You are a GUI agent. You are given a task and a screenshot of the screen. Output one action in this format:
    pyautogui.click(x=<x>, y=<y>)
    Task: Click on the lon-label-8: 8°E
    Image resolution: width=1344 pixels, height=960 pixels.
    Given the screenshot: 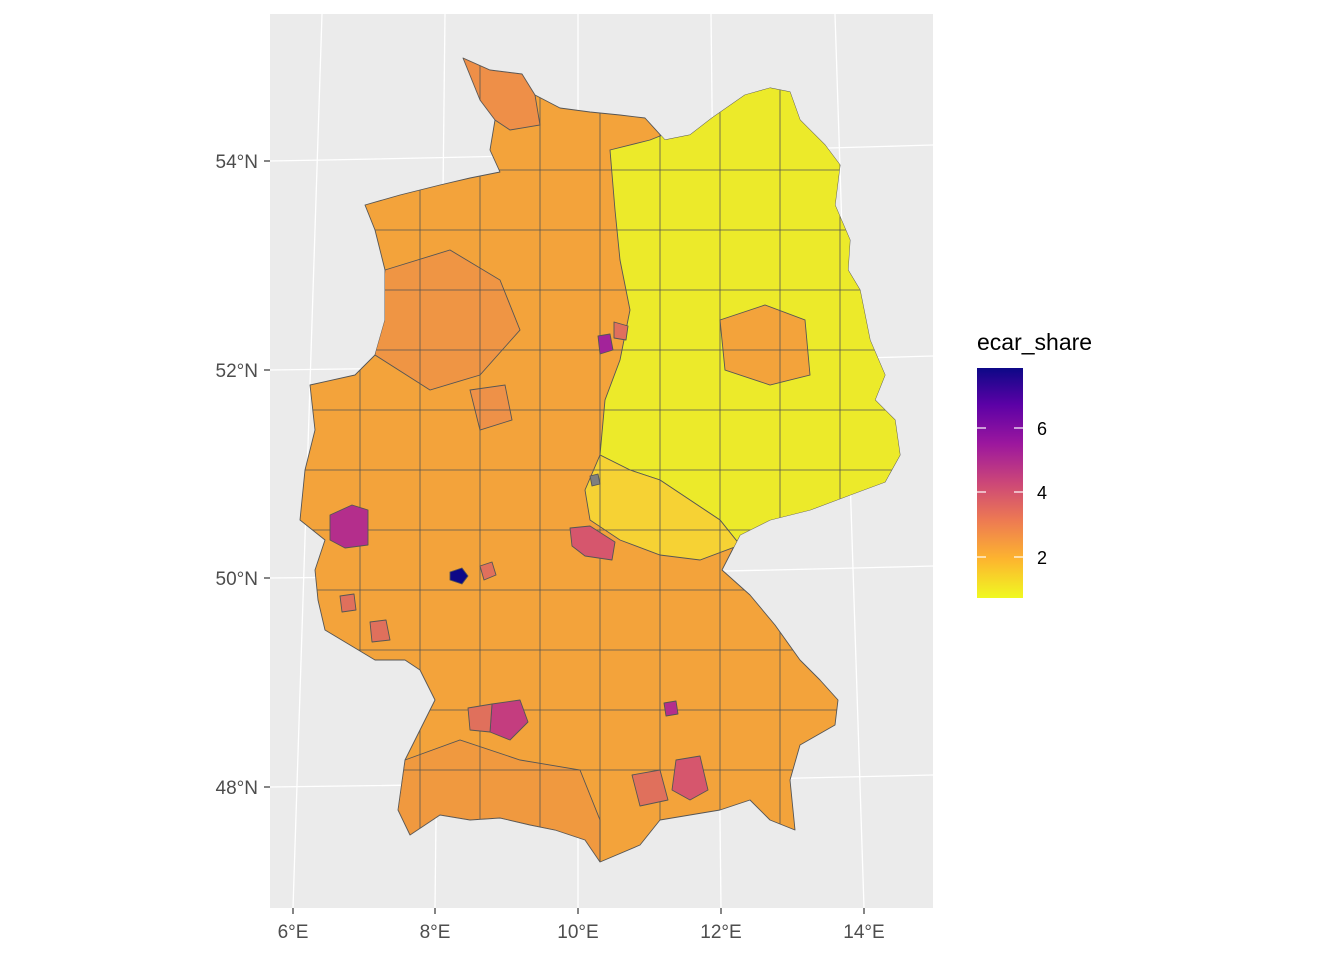 What is the action you would take?
    pyautogui.click(x=435, y=932)
    